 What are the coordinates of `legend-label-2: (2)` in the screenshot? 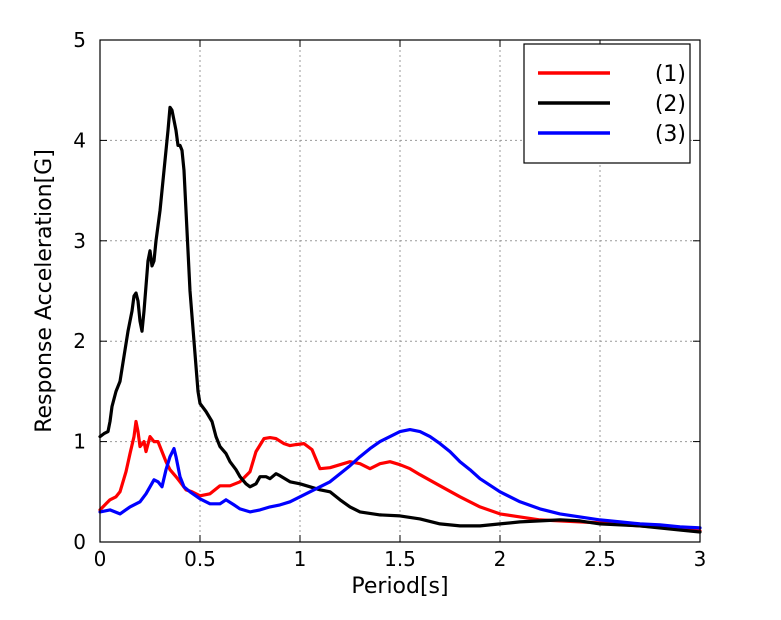 It's located at (670, 104).